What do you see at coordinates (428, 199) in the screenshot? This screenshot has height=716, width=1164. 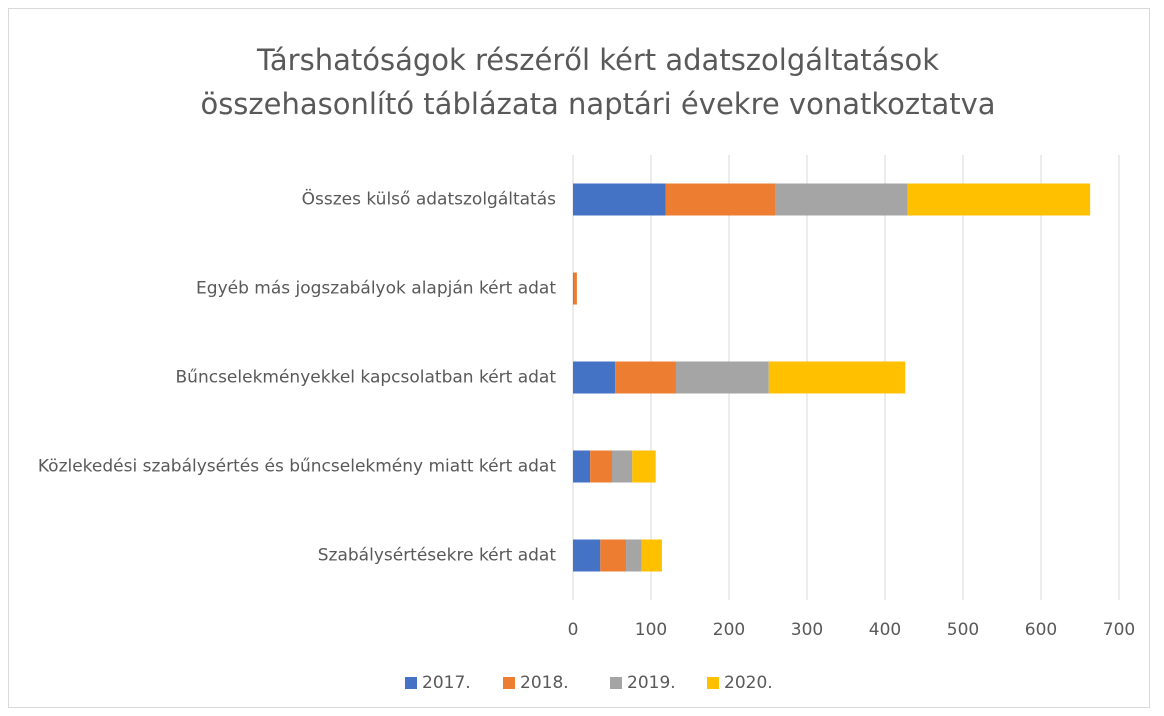 I see `y-tick-label: Összes külső adatszolgáltatás` at bounding box center [428, 199].